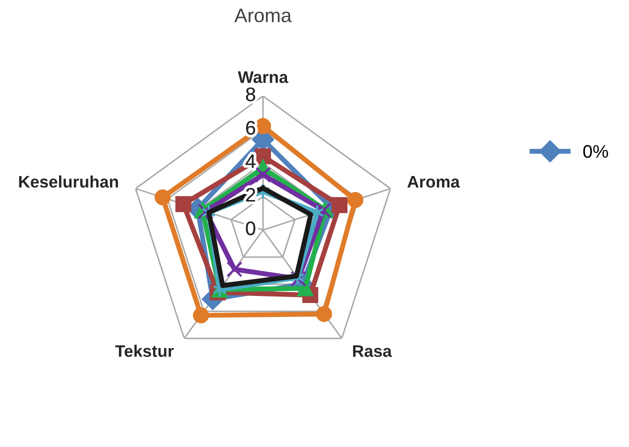 The image size is (629, 447). What do you see at coordinates (263, 77) in the screenshot?
I see `spoke-label: Warna` at bounding box center [263, 77].